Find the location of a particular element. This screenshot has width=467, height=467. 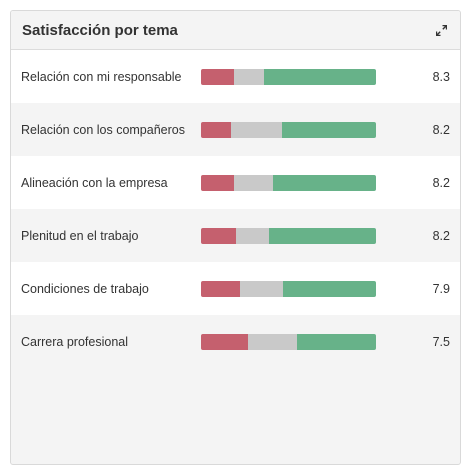

topic-row: Relación con mi responsable 8.3 is located at coordinates (235, 76).